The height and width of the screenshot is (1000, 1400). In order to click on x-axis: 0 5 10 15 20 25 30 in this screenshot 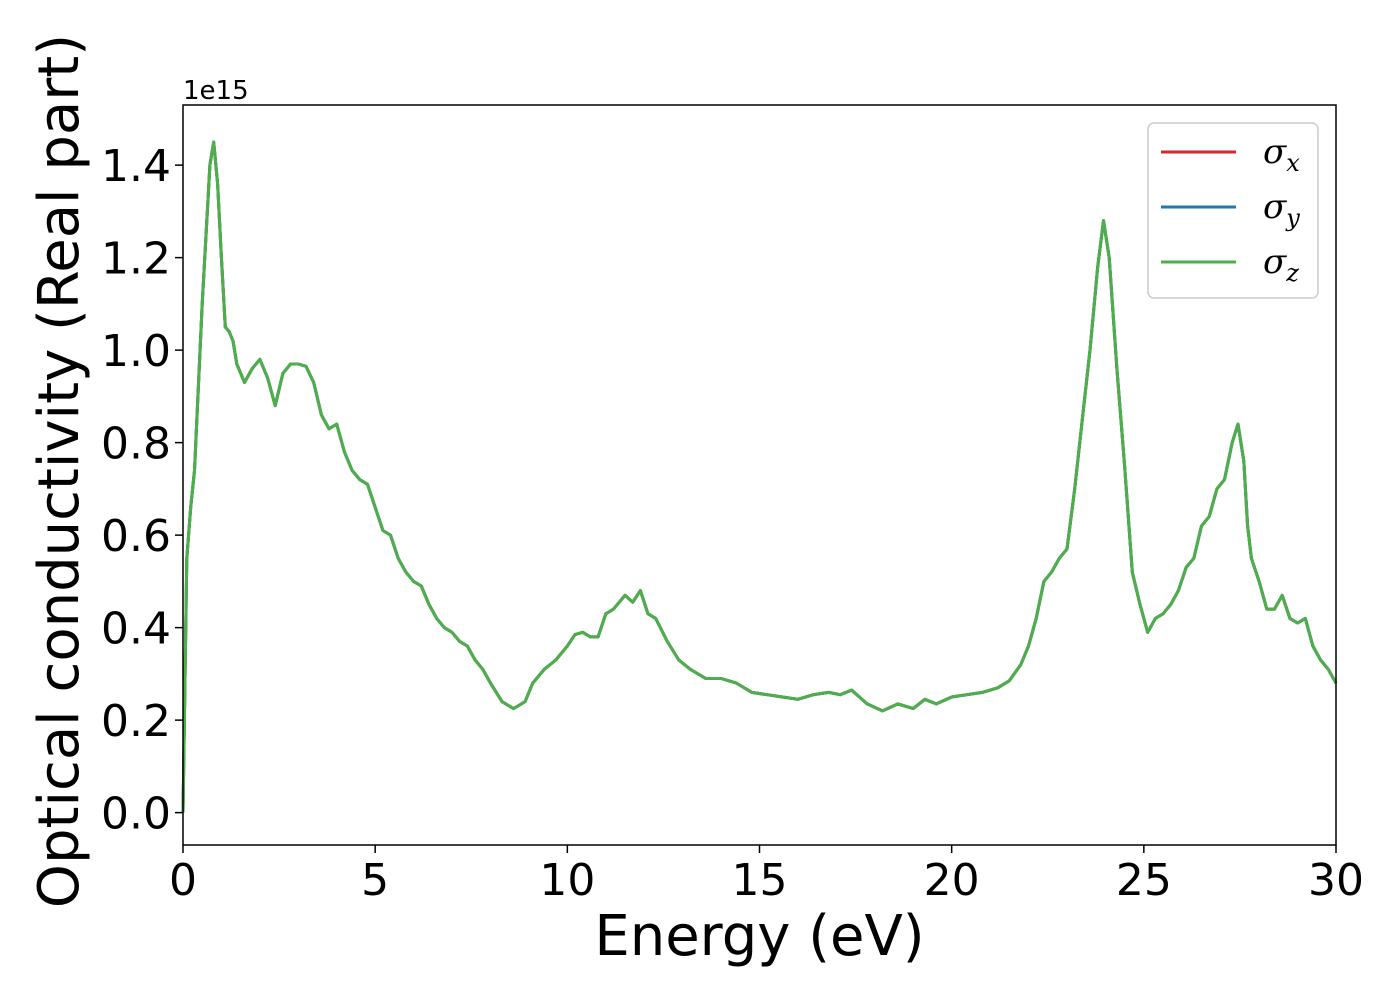, I will do `click(766, 875)`.